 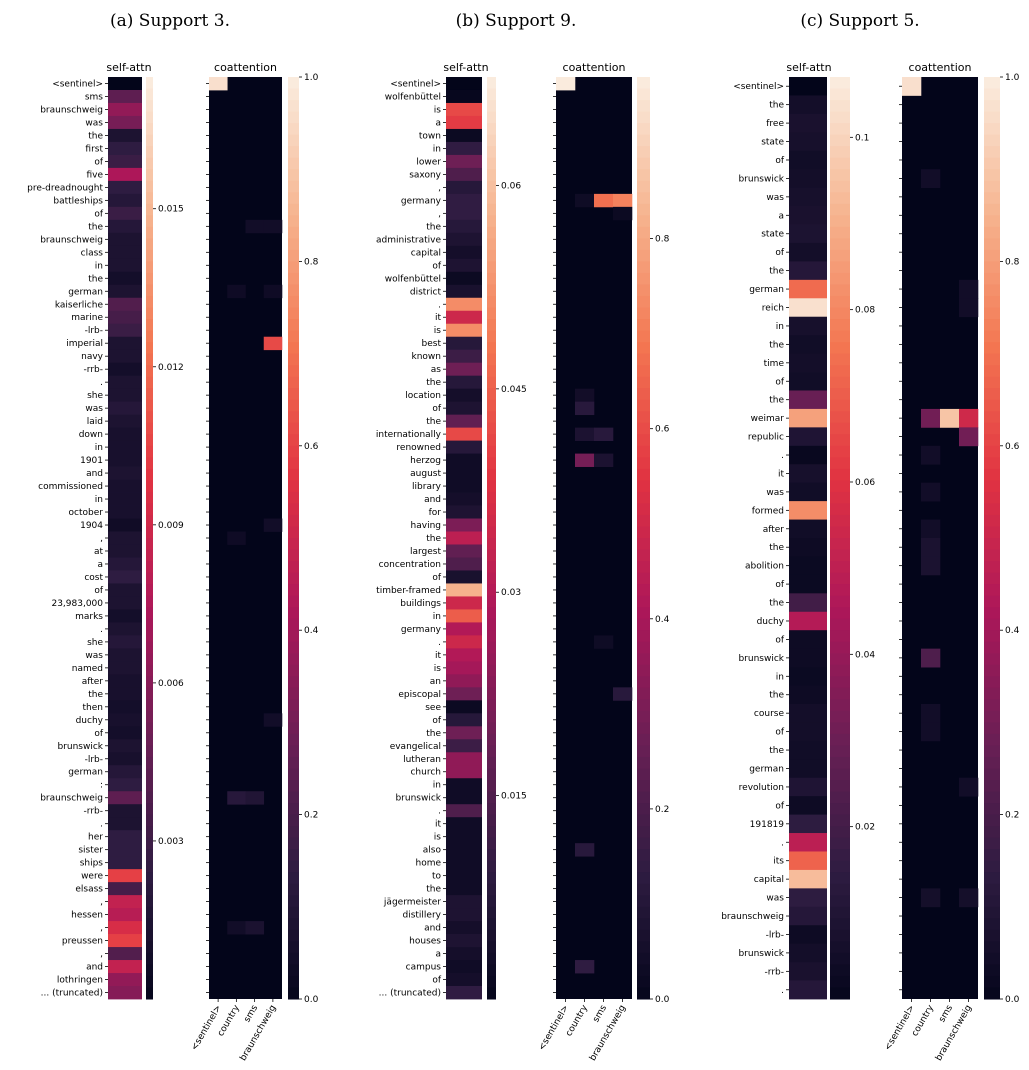 I want to click on token-label: wolfenbüttel, so click(x=413, y=279).